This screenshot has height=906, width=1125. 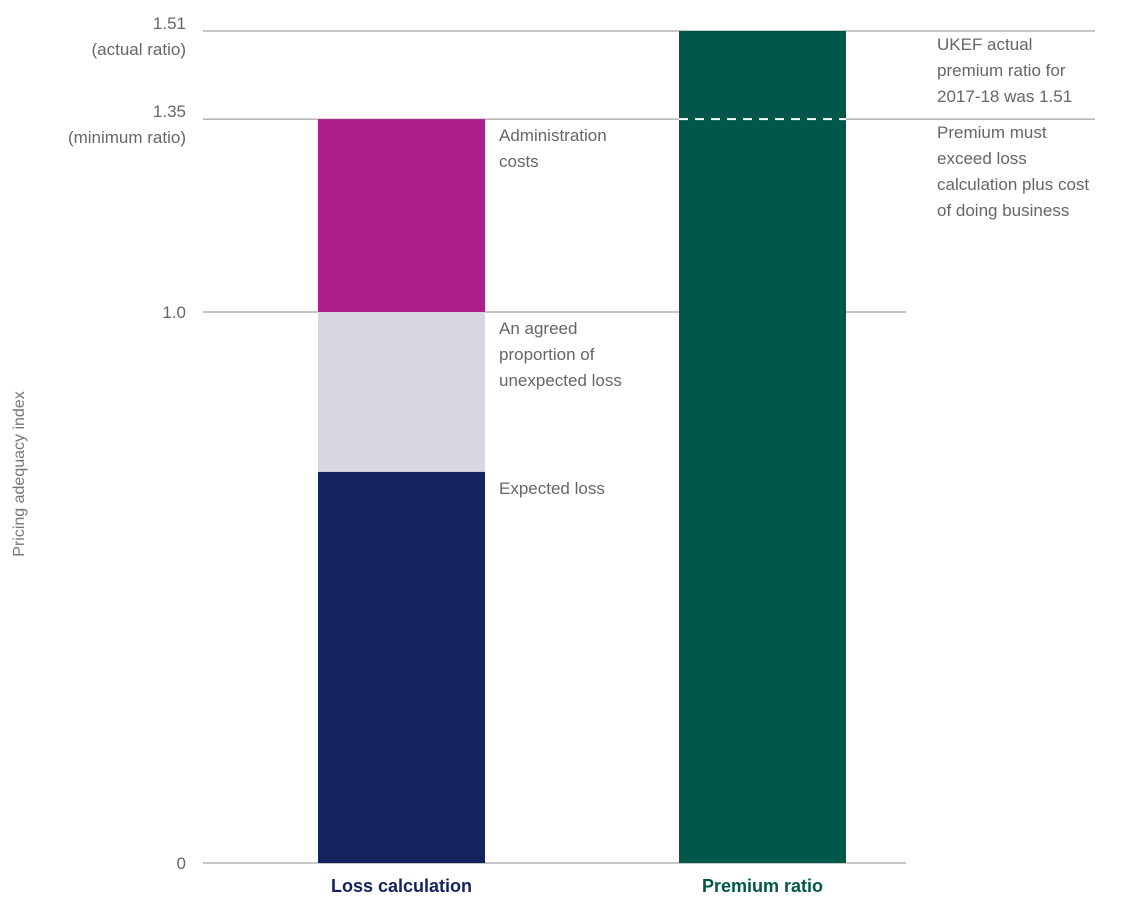 I want to click on y-tick-label-line: 1.35, so click(x=169, y=111).